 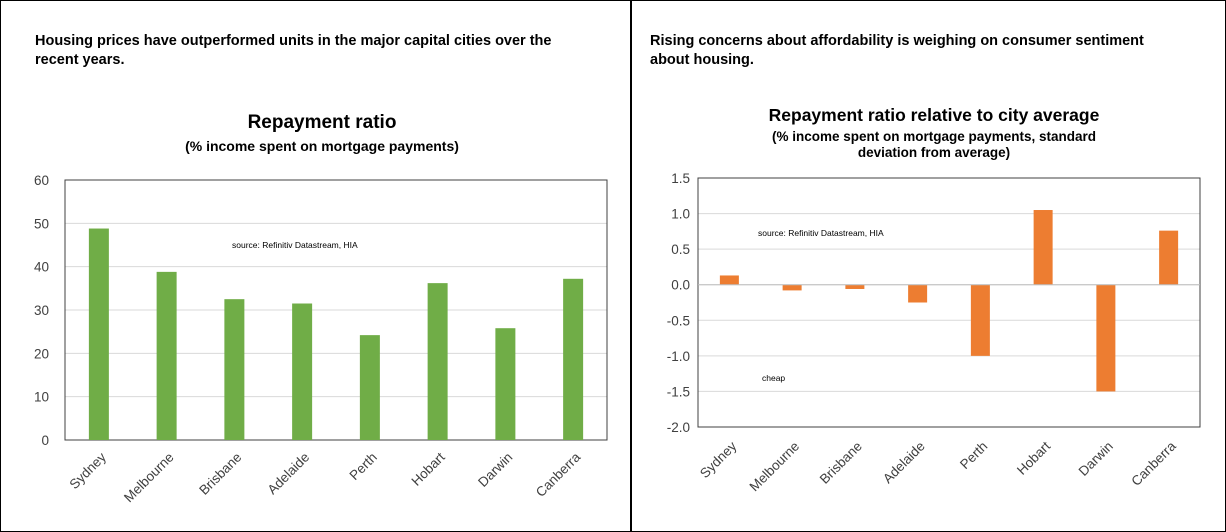 What do you see at coordinates (295, 245) in the screenshot?
I see `left-source-note: source: Refinitiv Datastream, HIA` at bounding box center [295, 245].